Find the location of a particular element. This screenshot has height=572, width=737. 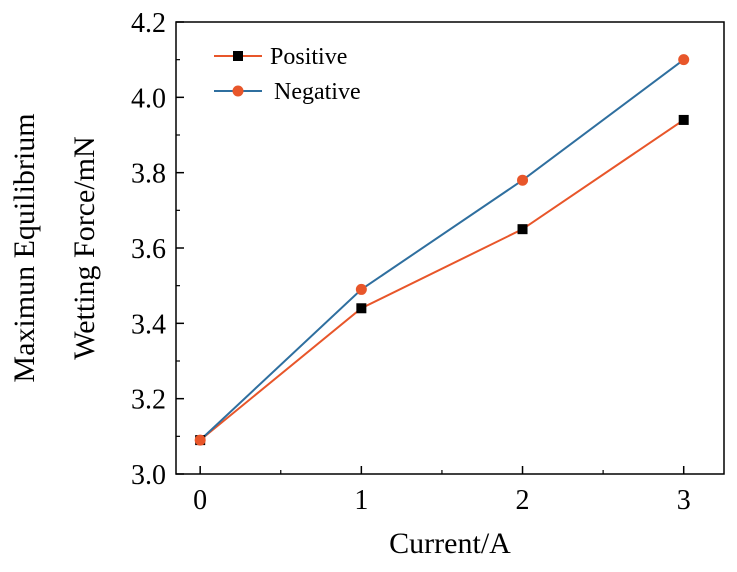

y-tick-label: 3.4 is located at coordinates (148, 324).